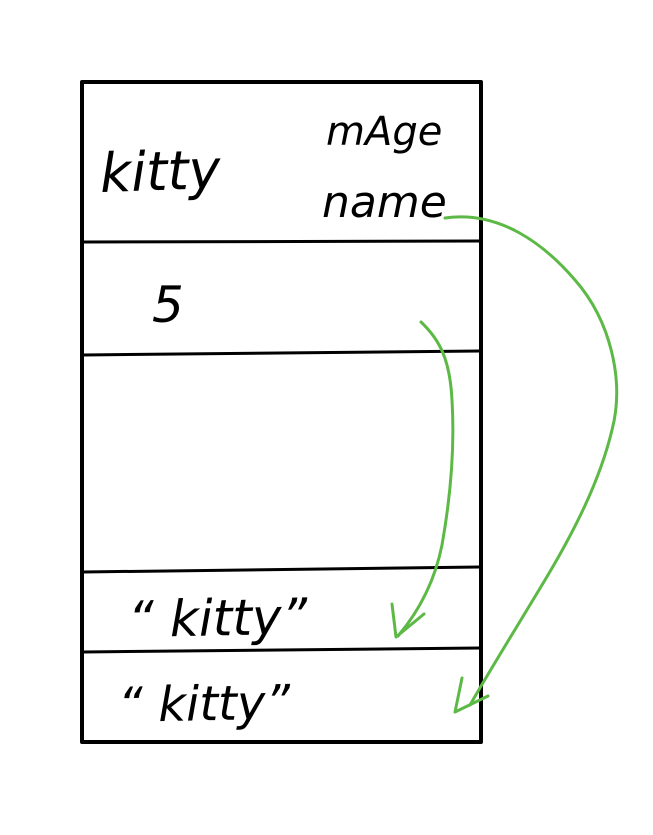 This screenshot has height=835, width=653. Describe the element at coordinates (168, 305) in the screenshot. I see `age-value: 5` at that location.